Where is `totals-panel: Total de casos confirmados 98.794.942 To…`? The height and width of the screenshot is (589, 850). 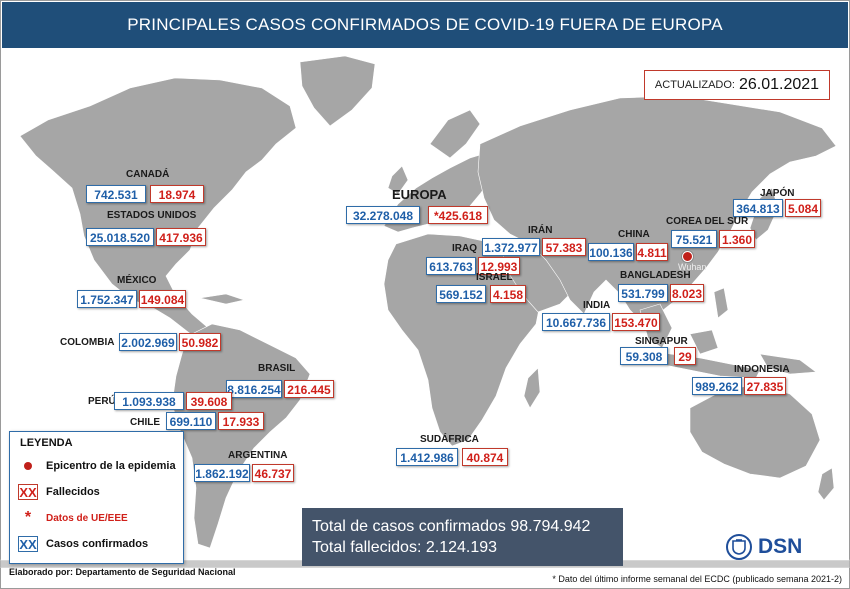
totals-panel: Total de casos confirmados 98.794.942 To… is located at coordinates (462, 537).